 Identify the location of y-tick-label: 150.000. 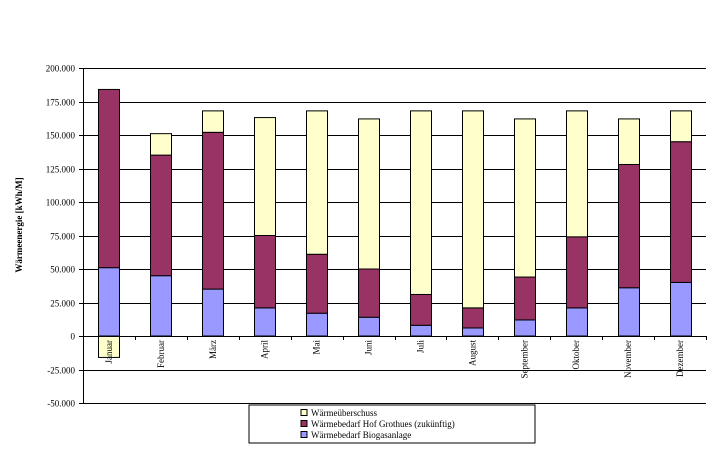
(61, 136).